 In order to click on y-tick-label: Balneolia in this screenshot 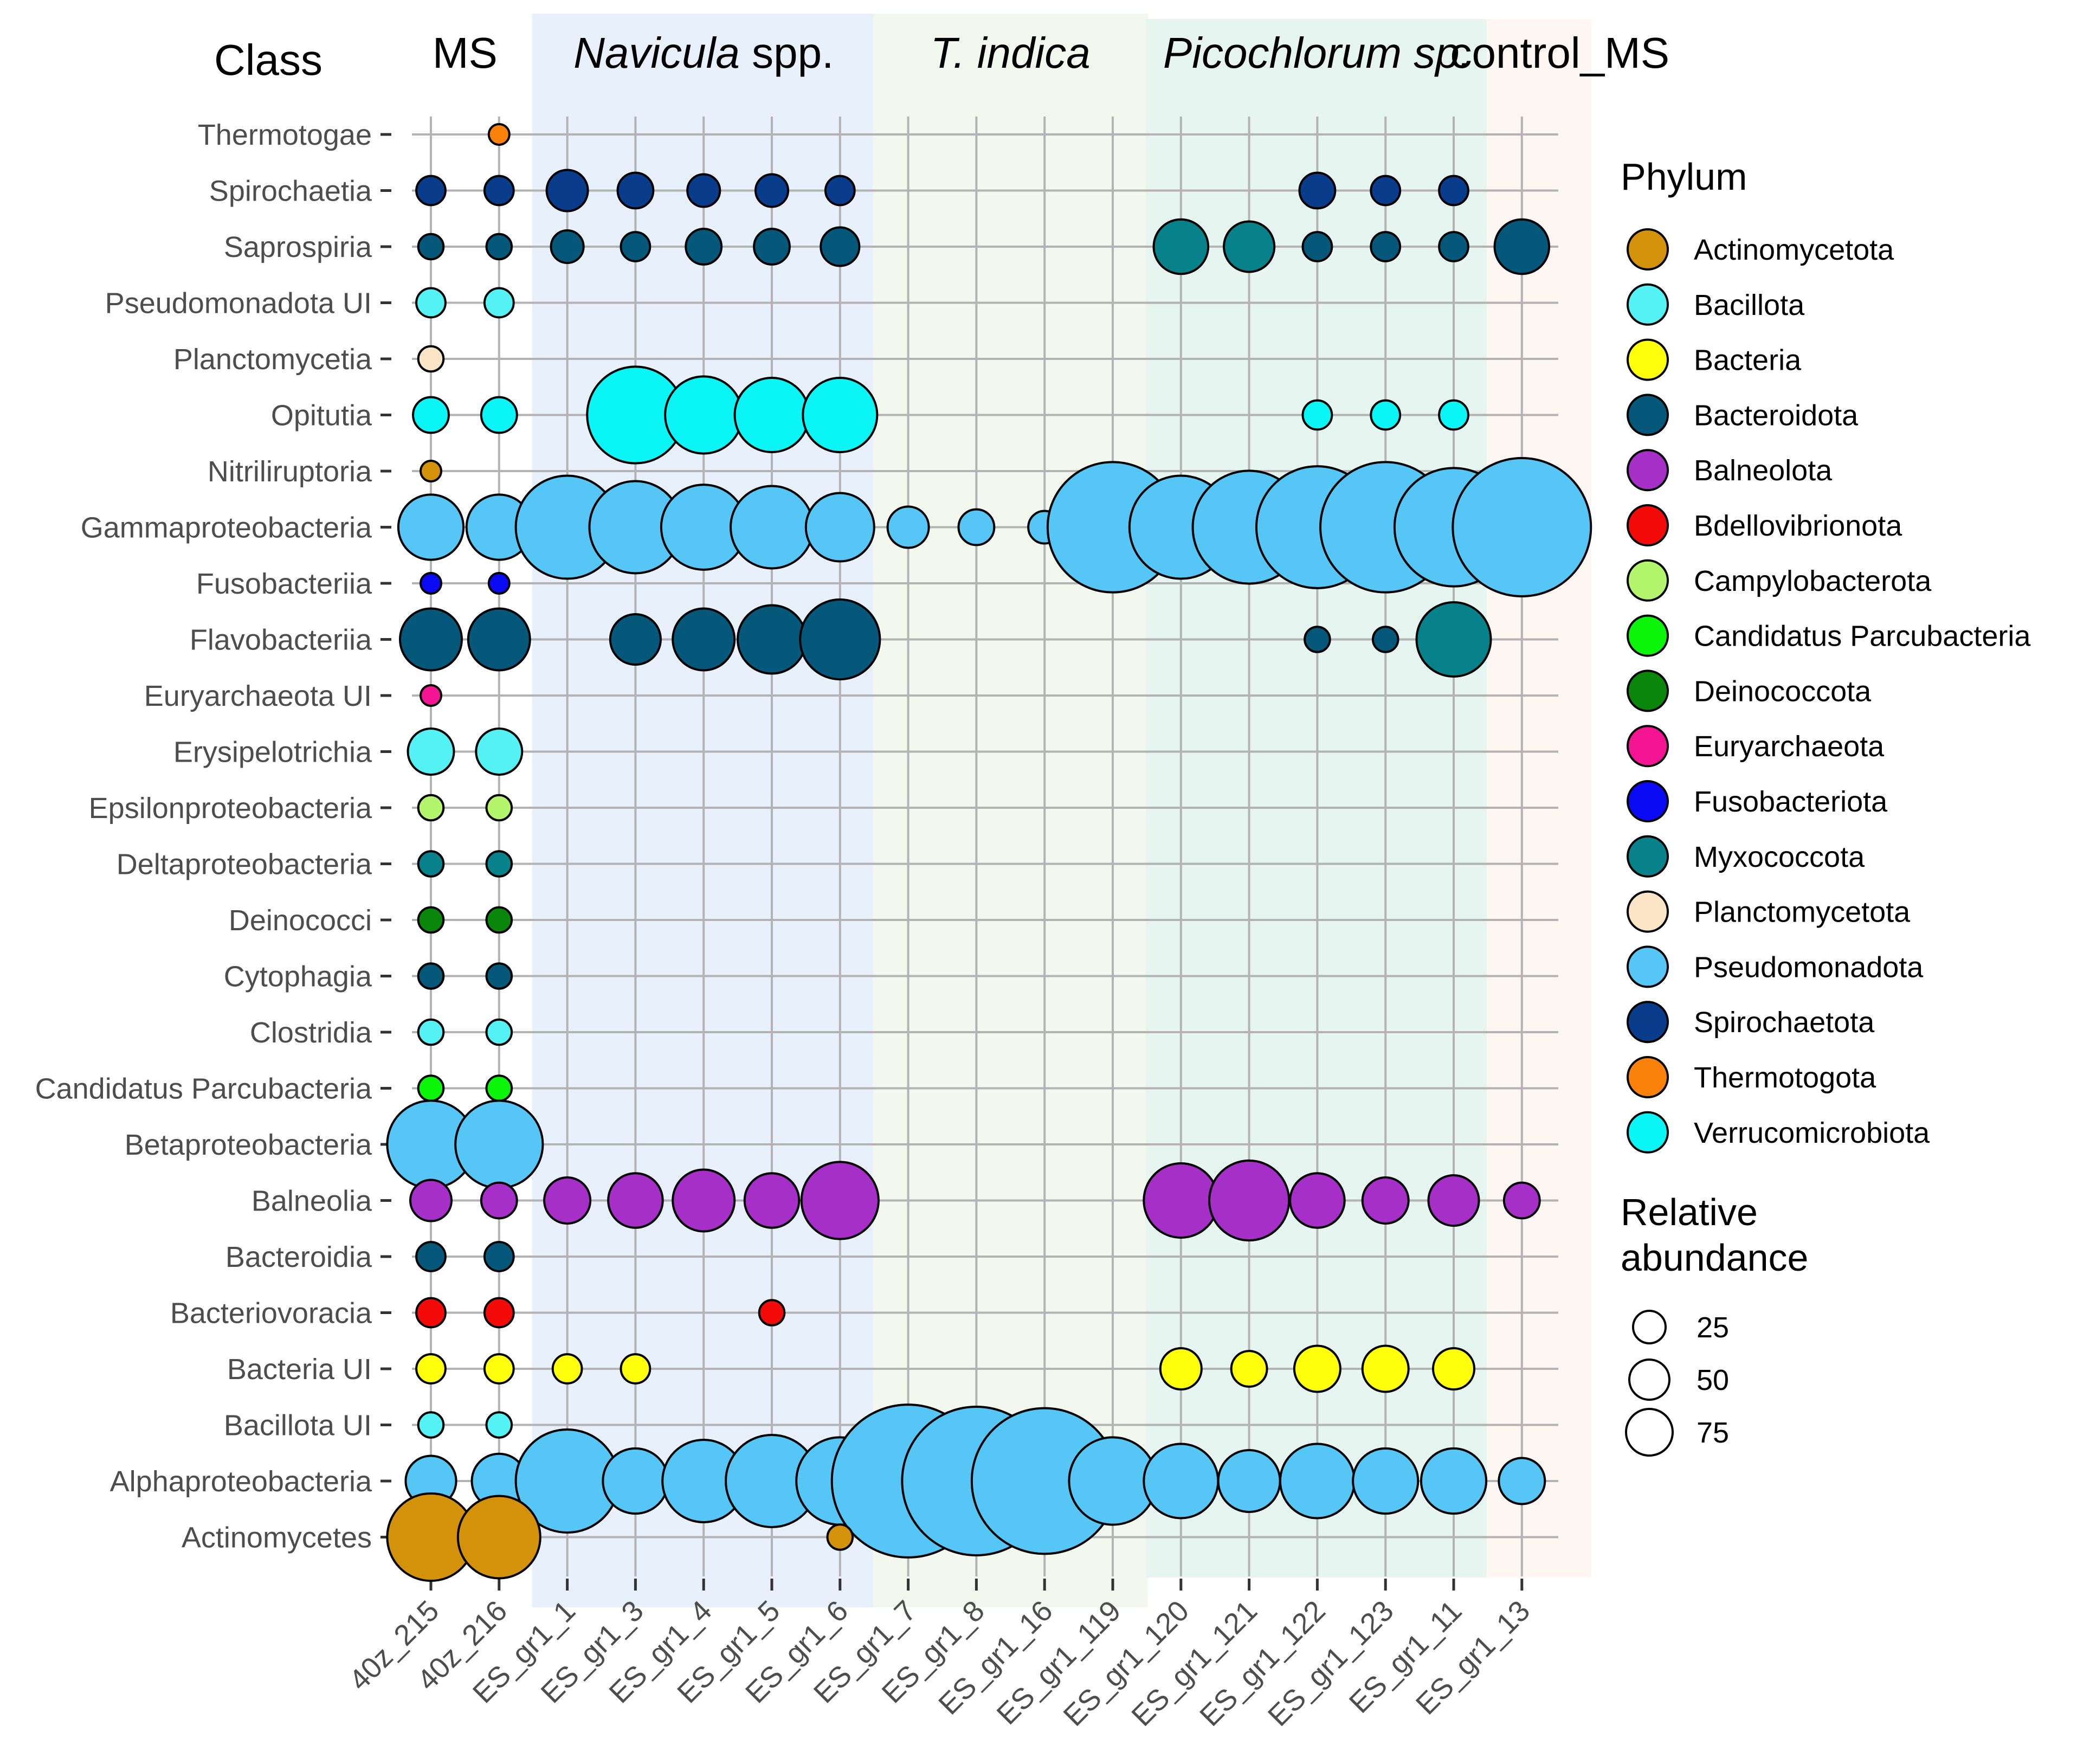, I will do `click(311, 1201)`.